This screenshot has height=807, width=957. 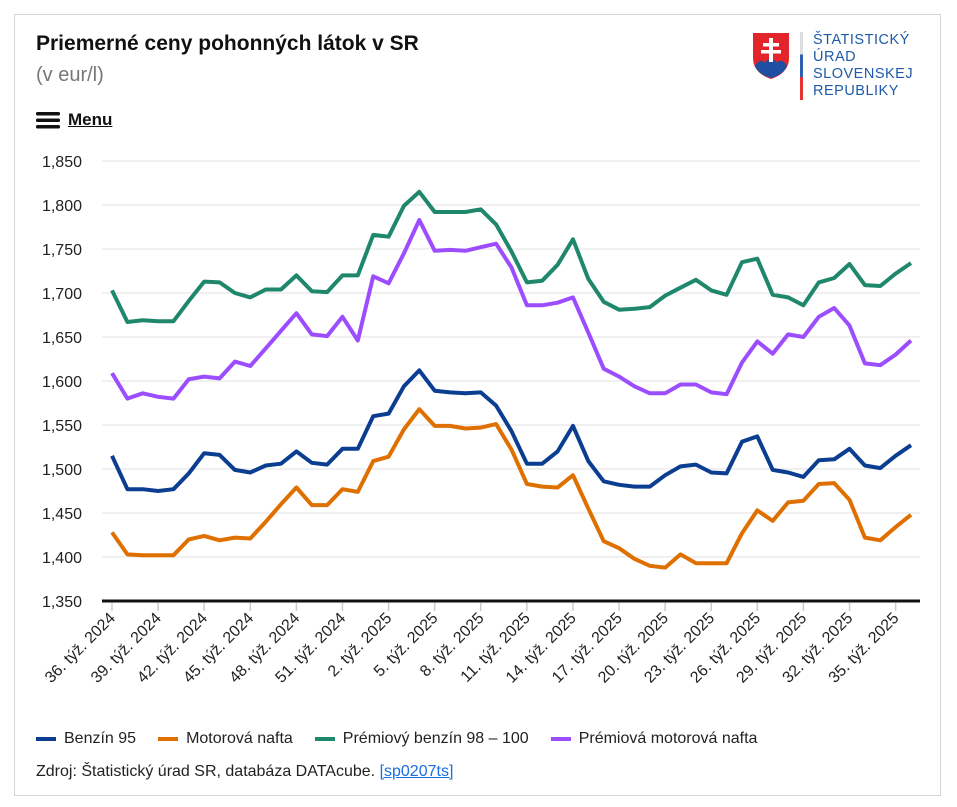 What do you see at coordinates (62, 426) in the screenshot?
I see `y-tick-label: 1,550` at bounding box center [62, 426].